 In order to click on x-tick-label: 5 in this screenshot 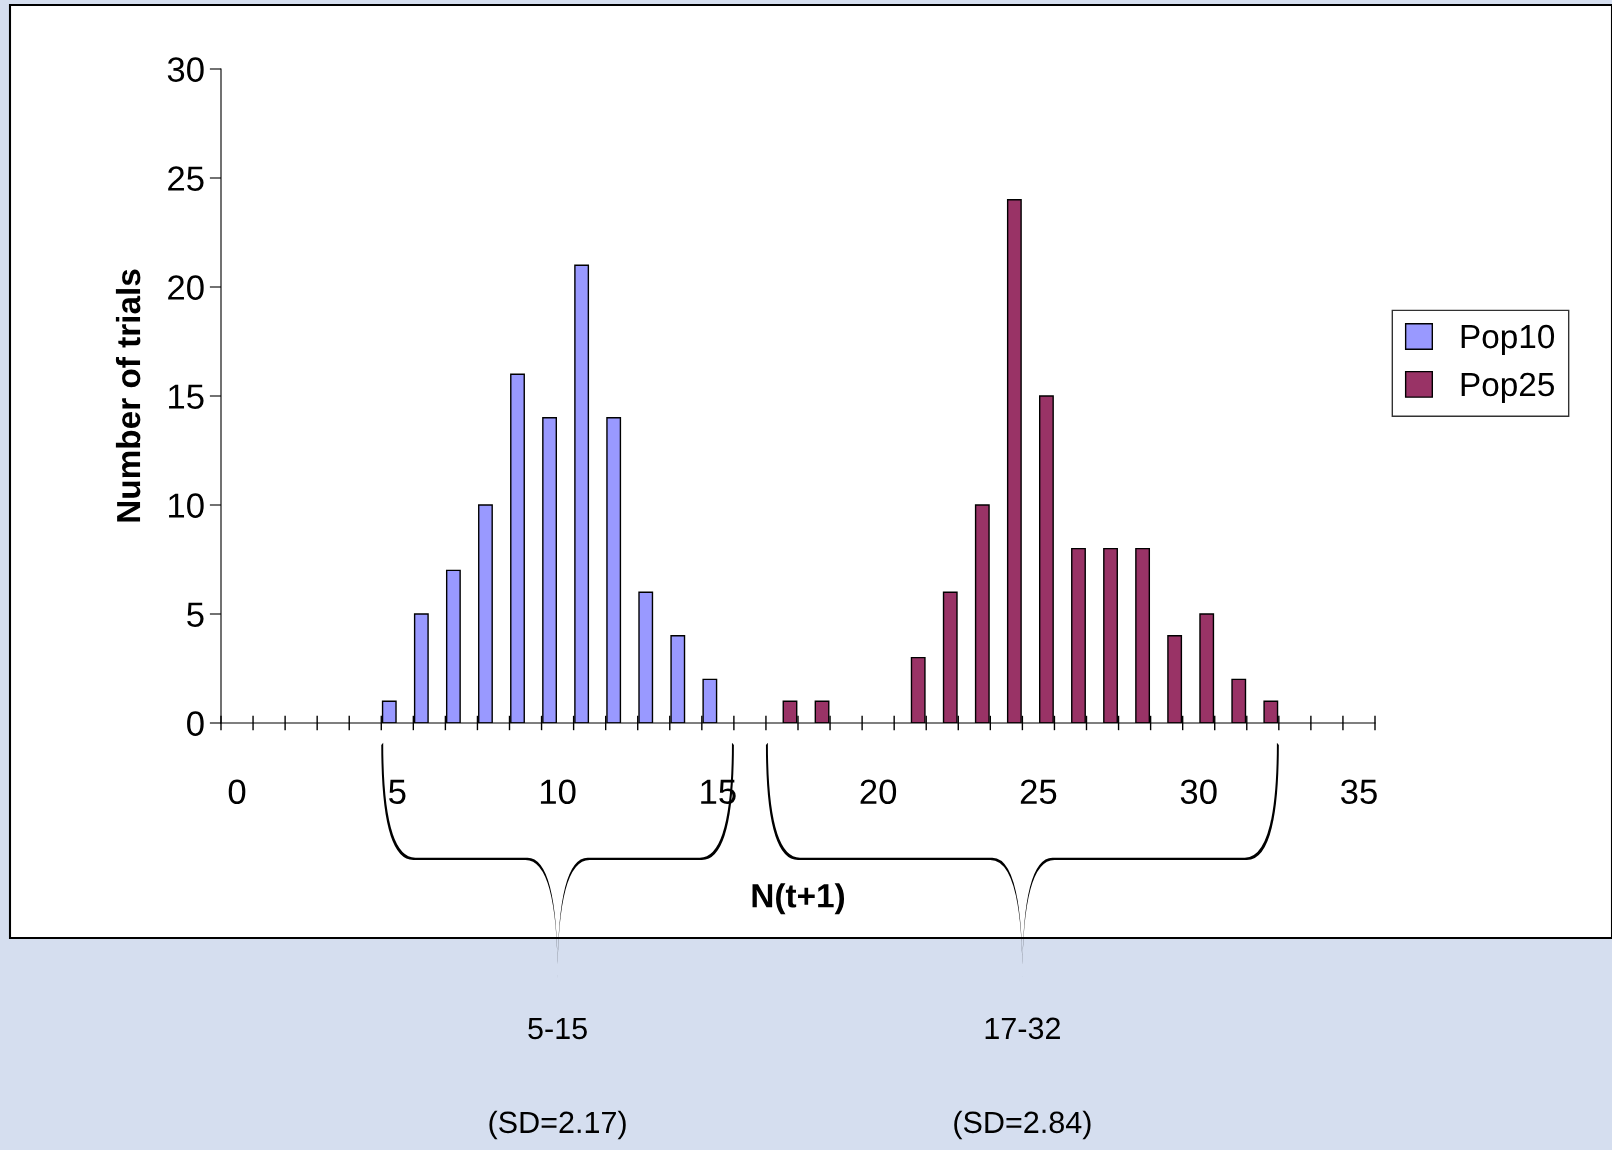, I will do `click(397, 792)`.